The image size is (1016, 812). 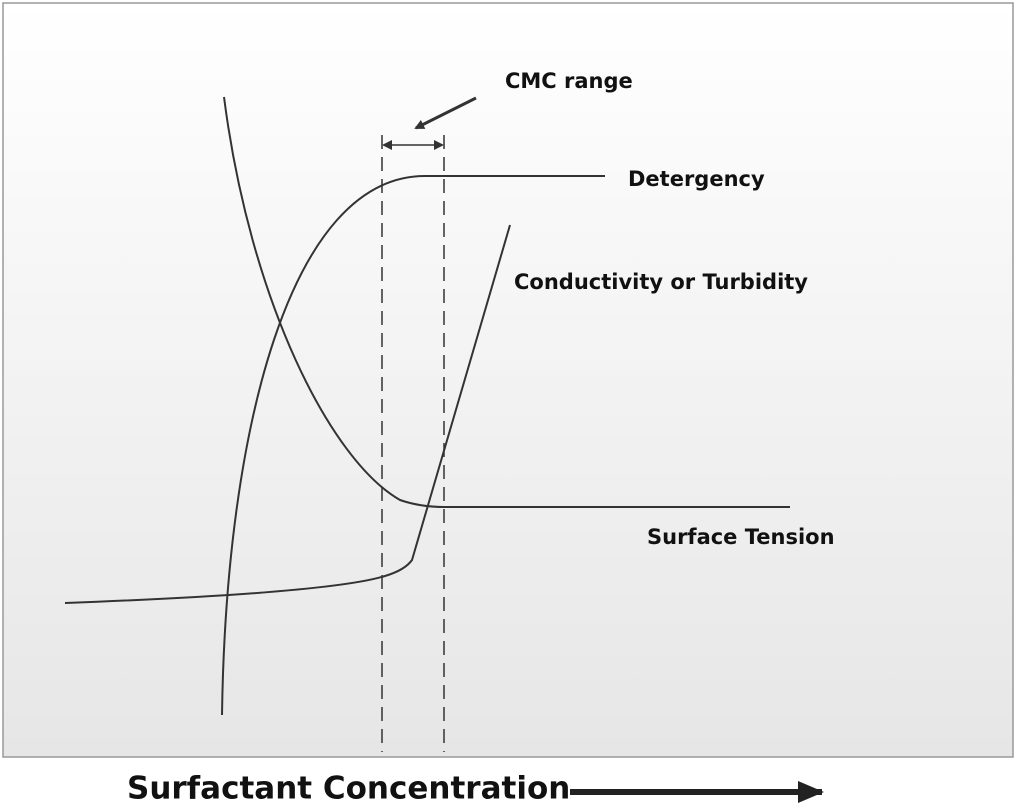 I want to click on cmc-pointer, so click(x=445, y=113).